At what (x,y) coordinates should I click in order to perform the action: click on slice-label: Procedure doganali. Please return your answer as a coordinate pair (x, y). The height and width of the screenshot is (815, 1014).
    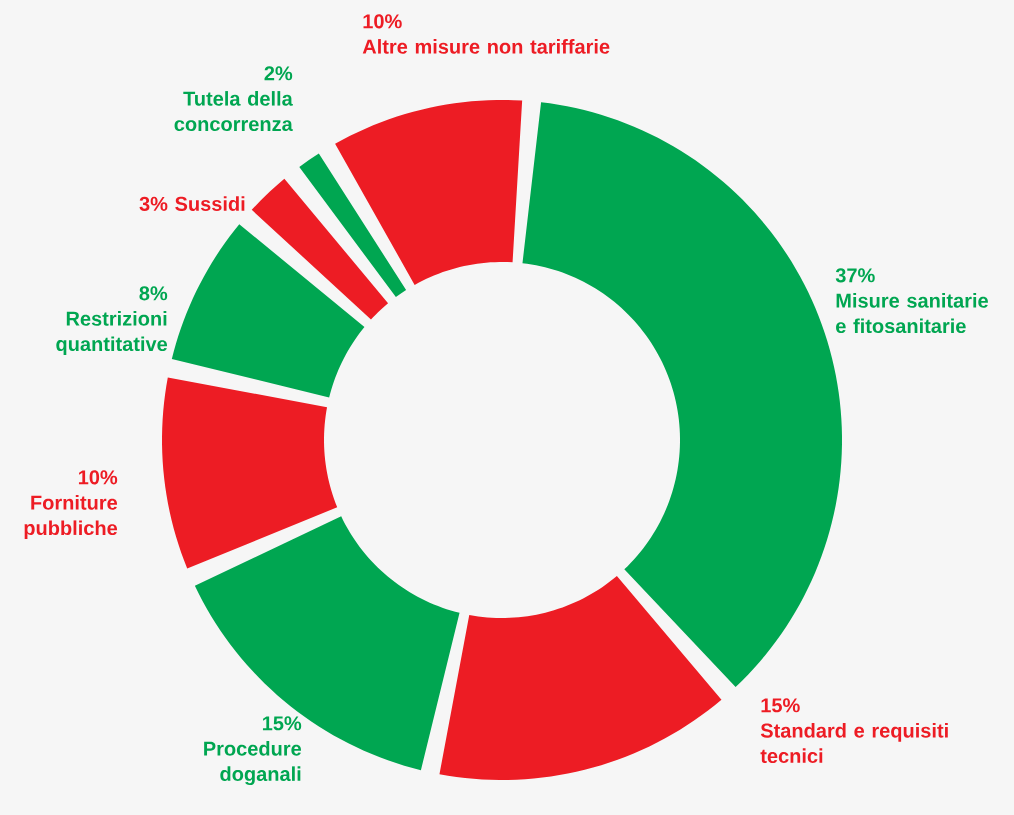
    Looking at the image, I should click on (253, 763).